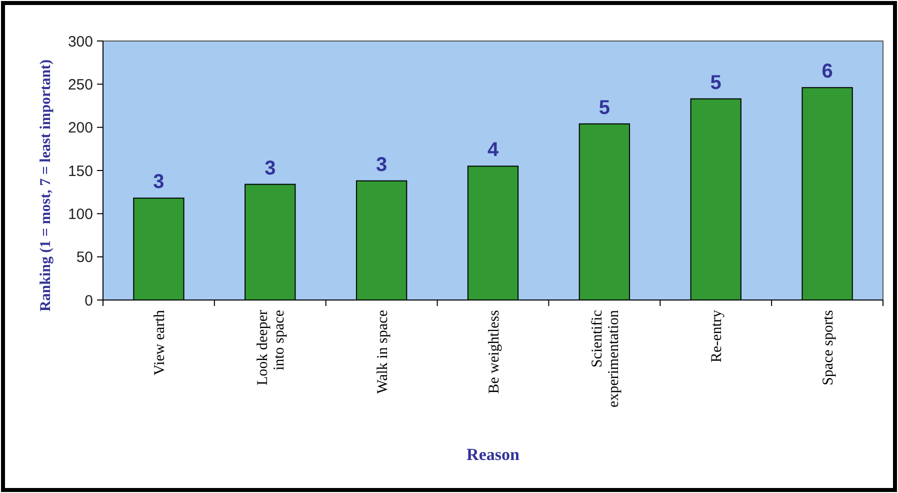 This screenshot has width=898, height=493. What do you see at coordinates (80, 171) in the screenshot?
I see `y-tick-label: 150` at bounding box center [80, 171].